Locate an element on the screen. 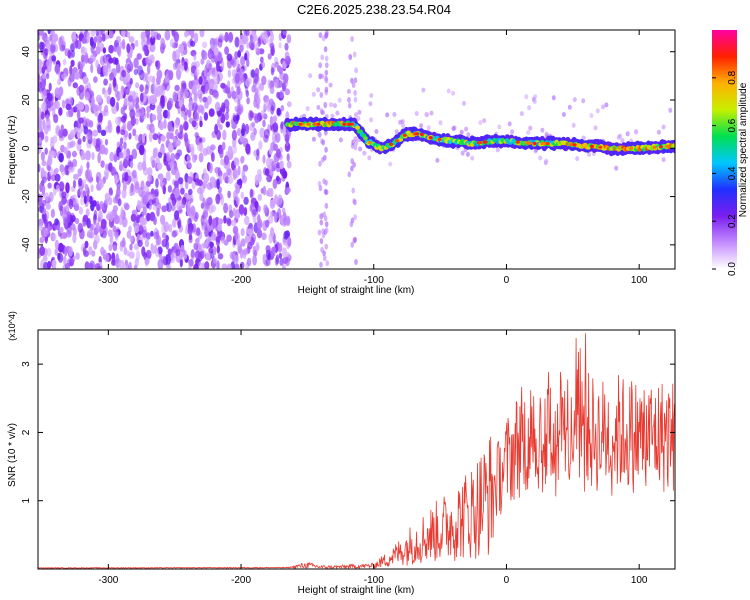  colorbar-tick-label: 0.8 is located at coordinates (732, 77).